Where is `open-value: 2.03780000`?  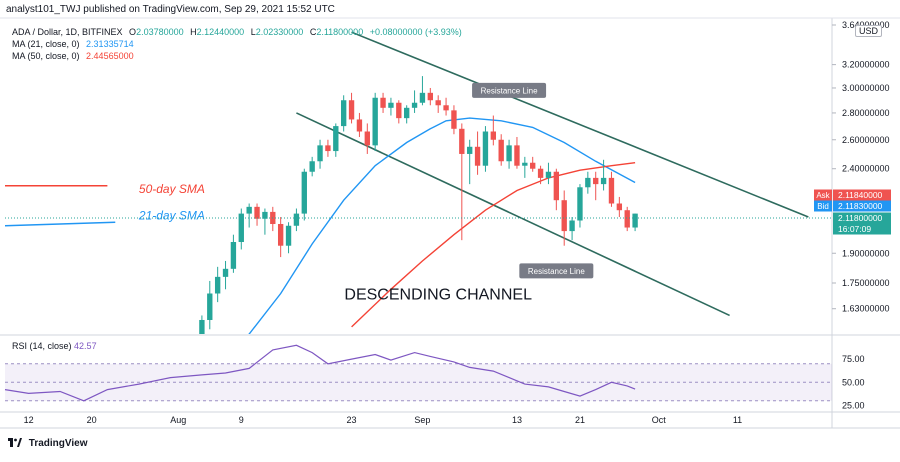 open-value: 2.03780000 is located at coordinates (160, 32).